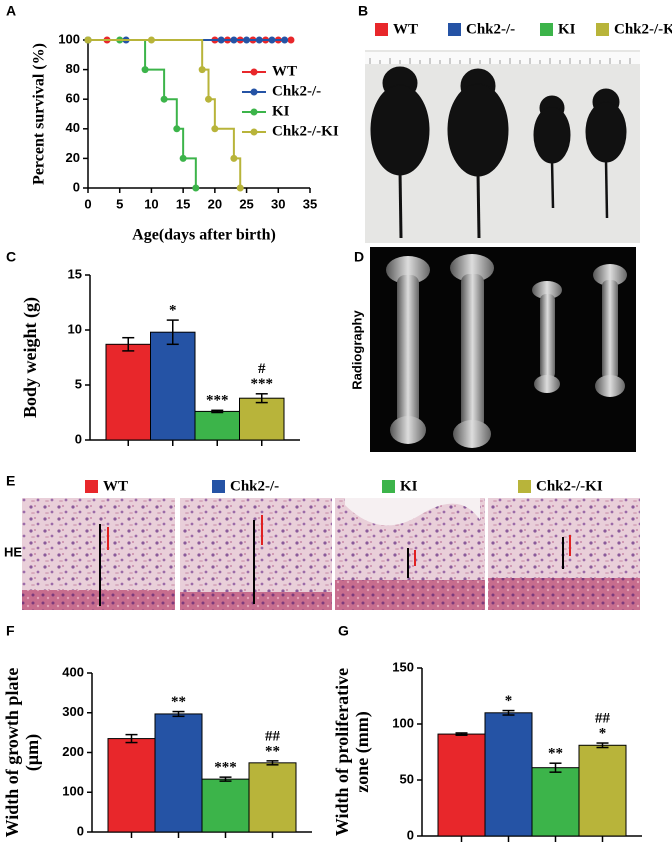 The width and height of the screenshot is (672, 864). What do you see at coordinates (310, 203) in the screenshot?
I see `x-tick-label: 35` at bounding box center [310, 203].